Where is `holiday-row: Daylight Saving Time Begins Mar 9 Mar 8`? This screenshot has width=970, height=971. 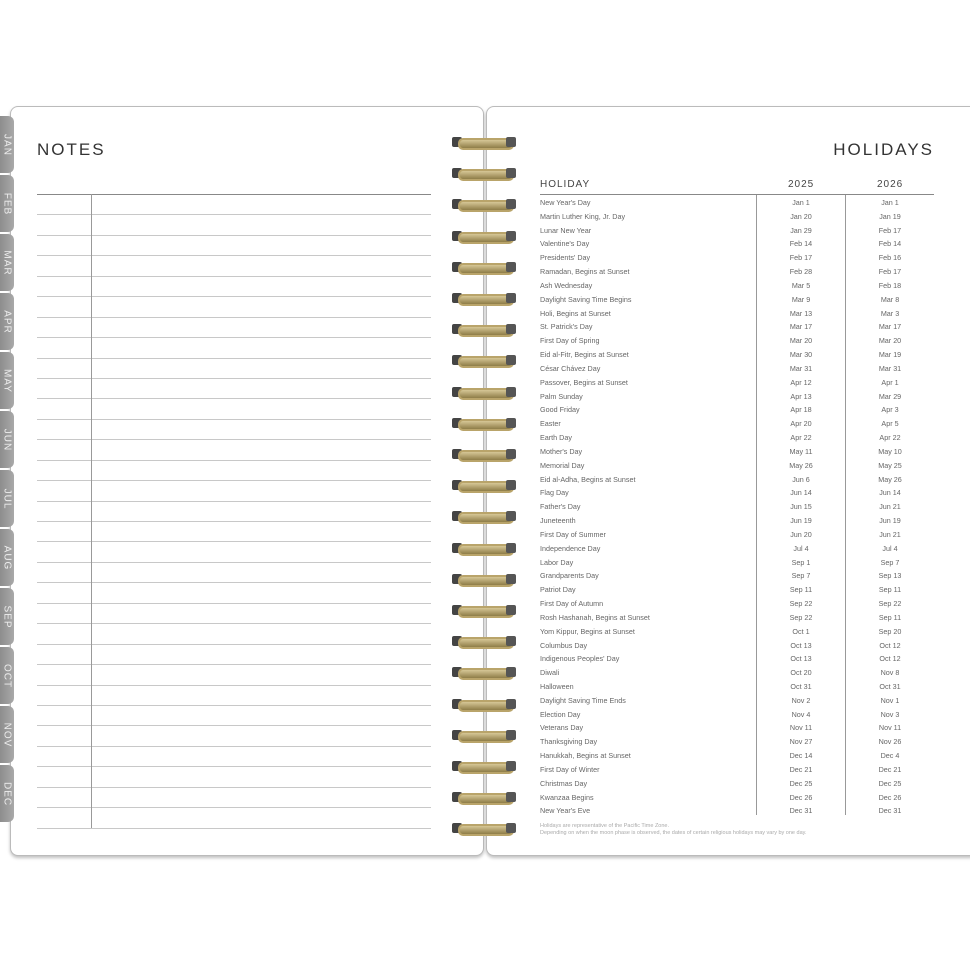 holiday-row: Daylight Saving Time Begins Mar 9 Mar 8 is located at coordinates (737, 300).